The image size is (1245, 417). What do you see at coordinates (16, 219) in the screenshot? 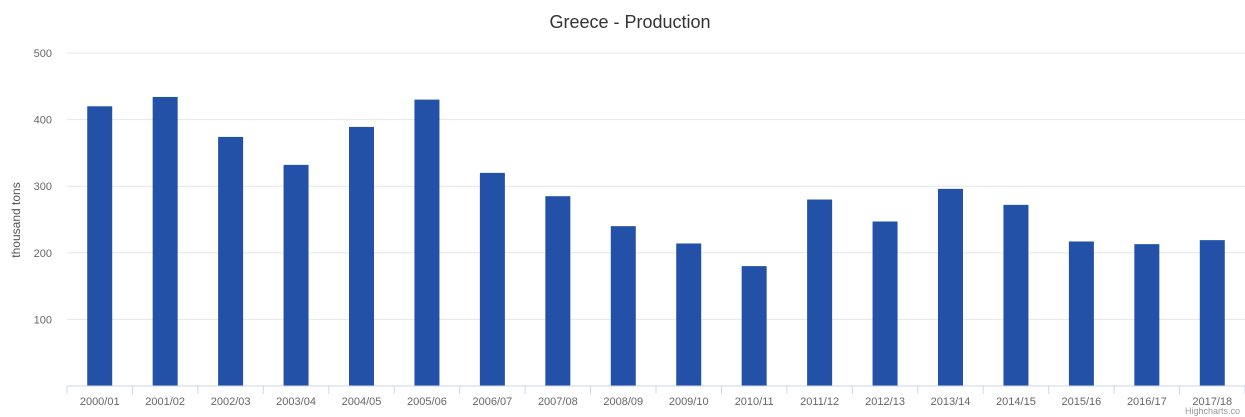
I see `y-axis-title: thousand tons` at bounding box center [16, 219].